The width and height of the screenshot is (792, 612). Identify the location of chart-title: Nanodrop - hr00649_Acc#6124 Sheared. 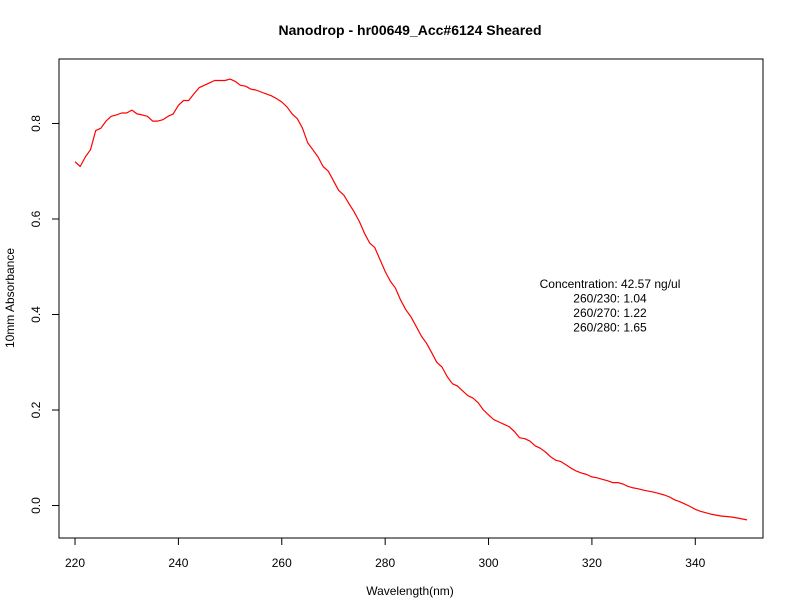
(409, 30).